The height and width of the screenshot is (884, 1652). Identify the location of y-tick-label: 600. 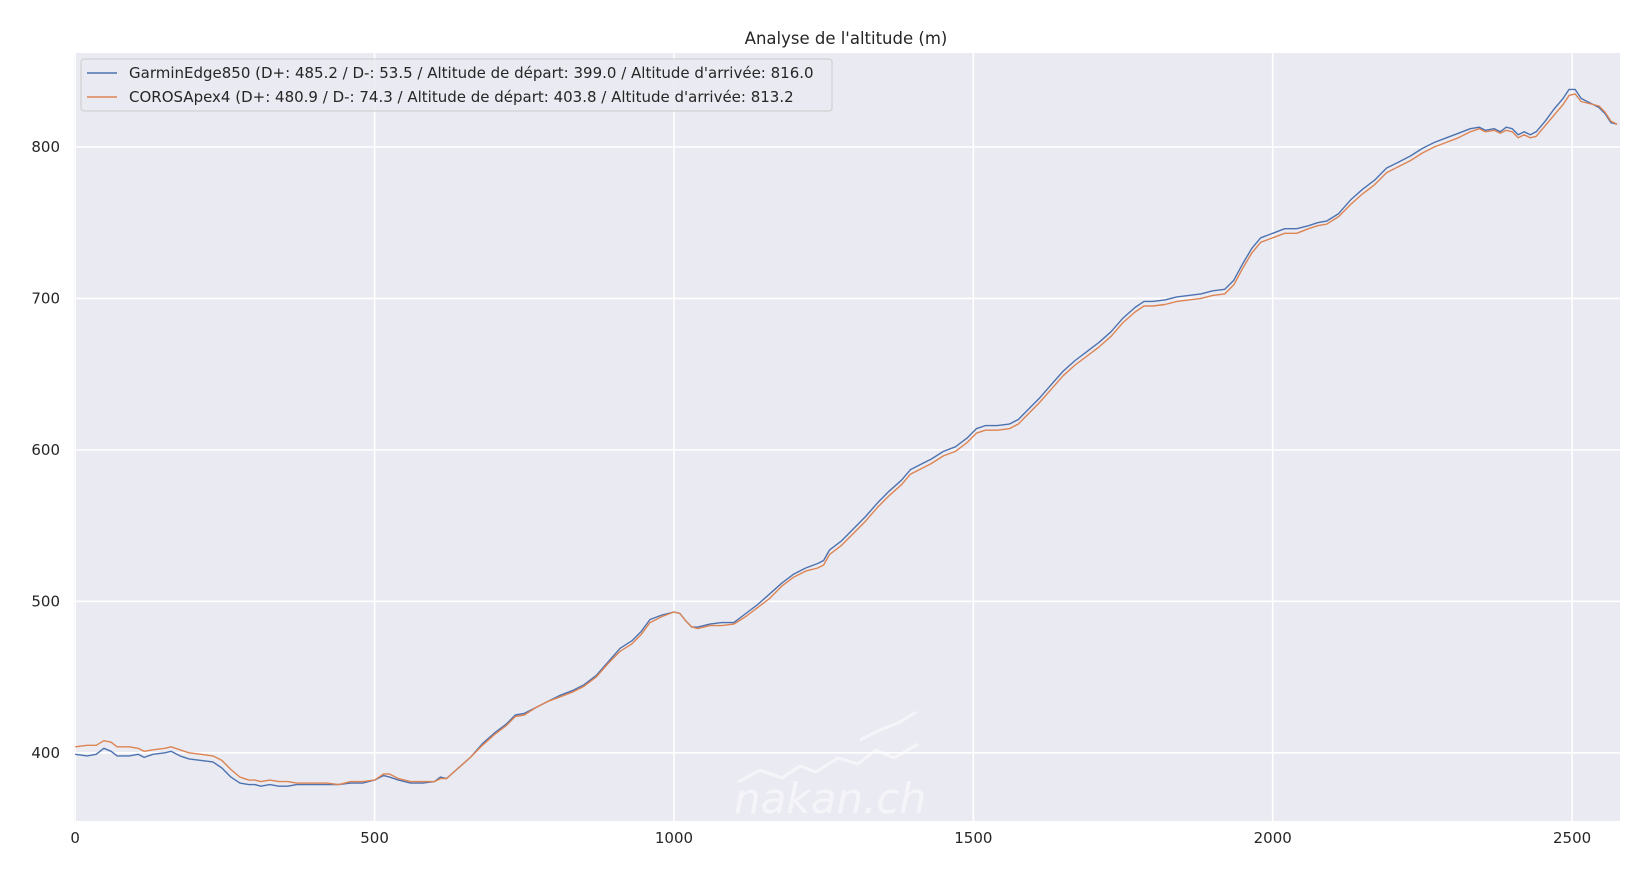
(45, 450).